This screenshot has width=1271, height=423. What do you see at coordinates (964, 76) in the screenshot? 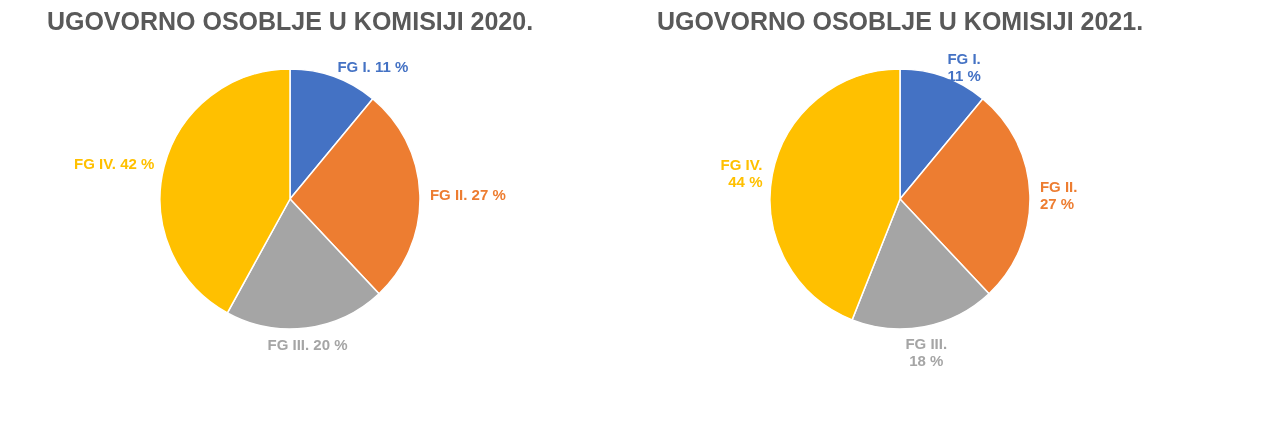
I see `data-label: 11 %` at bounding box center [964, 76].